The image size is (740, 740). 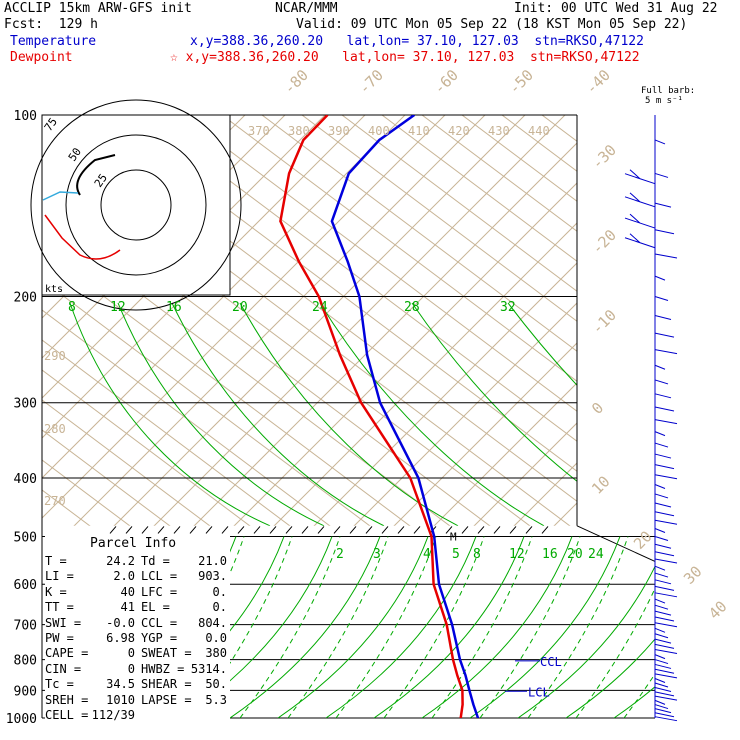 What do you see at coordinates (216, 699) in the screenshot?
I see `parcel-value: 5.3` at bounding box center [216, 699].